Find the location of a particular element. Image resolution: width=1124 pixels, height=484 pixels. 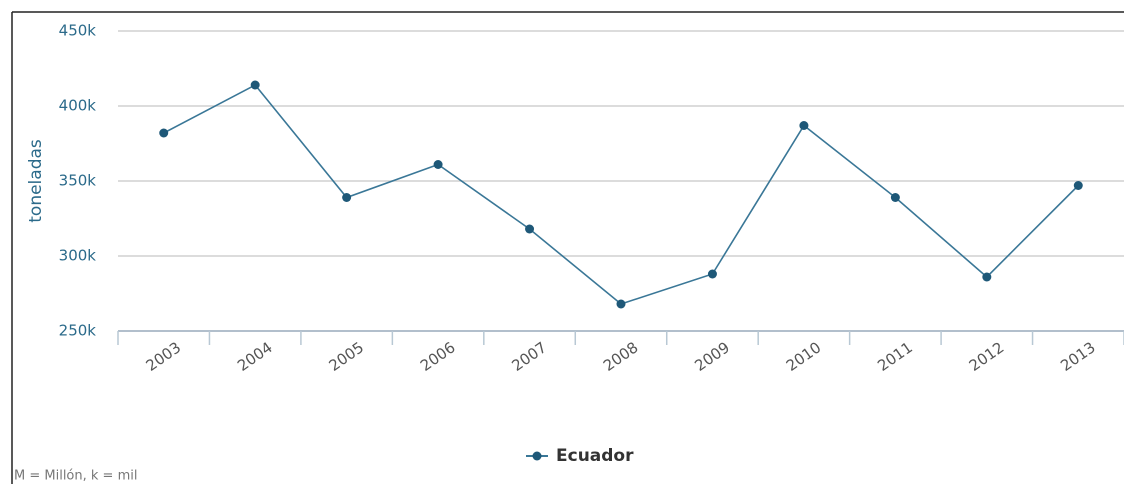

x-tick-label: 2003 is located at coordinates (164, 356).